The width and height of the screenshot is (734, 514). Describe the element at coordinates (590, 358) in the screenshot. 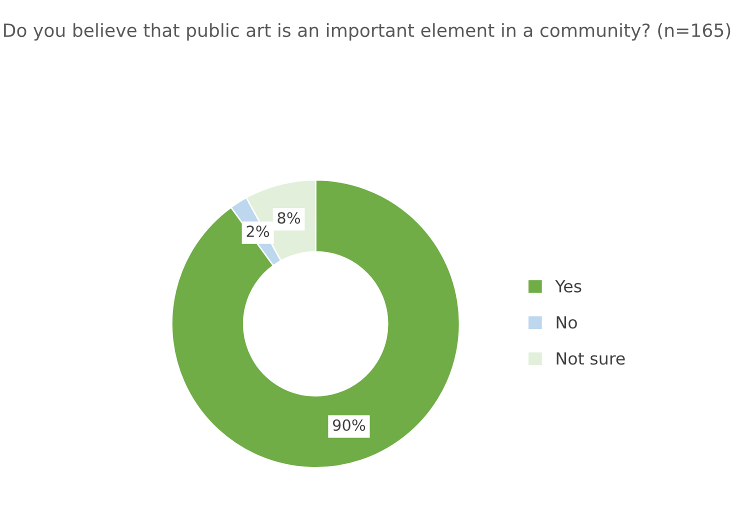

I see `legend-label: Not sure` at that location.